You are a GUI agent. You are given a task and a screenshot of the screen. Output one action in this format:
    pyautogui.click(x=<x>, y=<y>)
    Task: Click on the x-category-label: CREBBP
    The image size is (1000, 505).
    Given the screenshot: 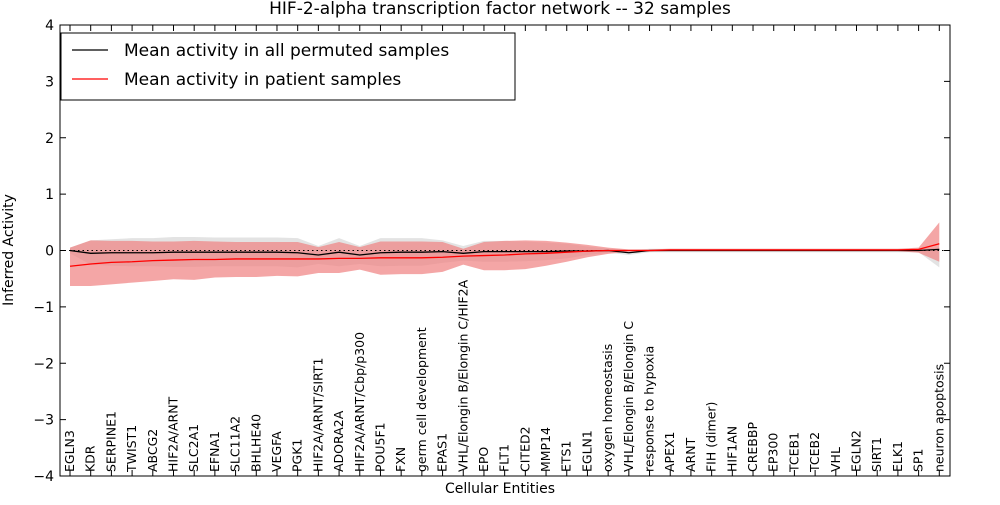 What is the action you would take?
    pyautogui.click(x=752, y=447)
    